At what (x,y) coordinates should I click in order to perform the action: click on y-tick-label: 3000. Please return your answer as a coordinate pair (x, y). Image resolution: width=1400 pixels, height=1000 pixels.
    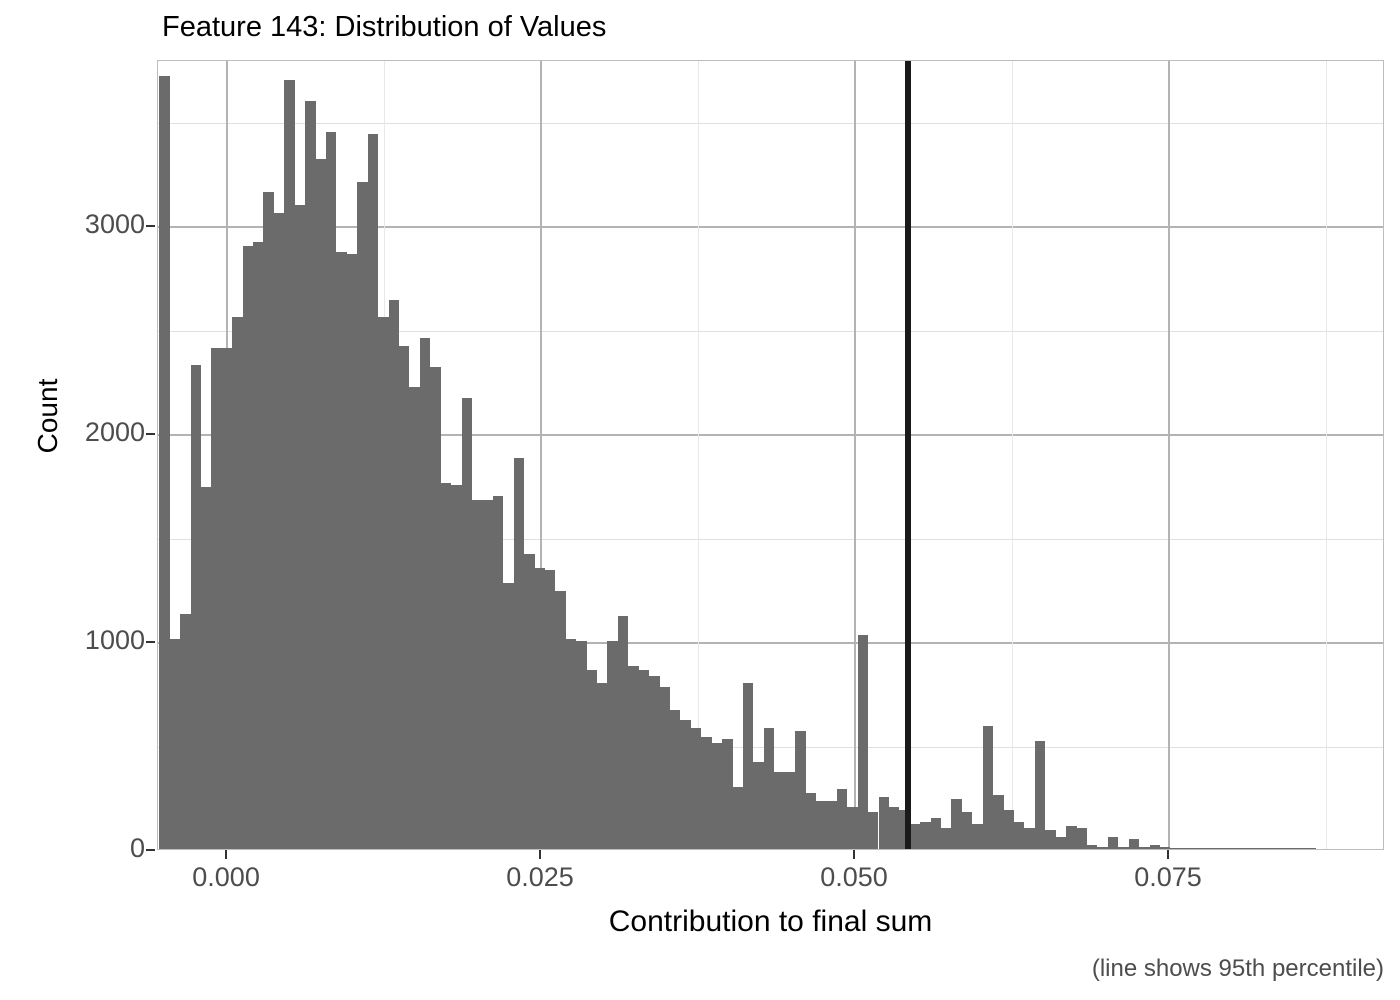
    Looking at the image, I should click on (114, 224).